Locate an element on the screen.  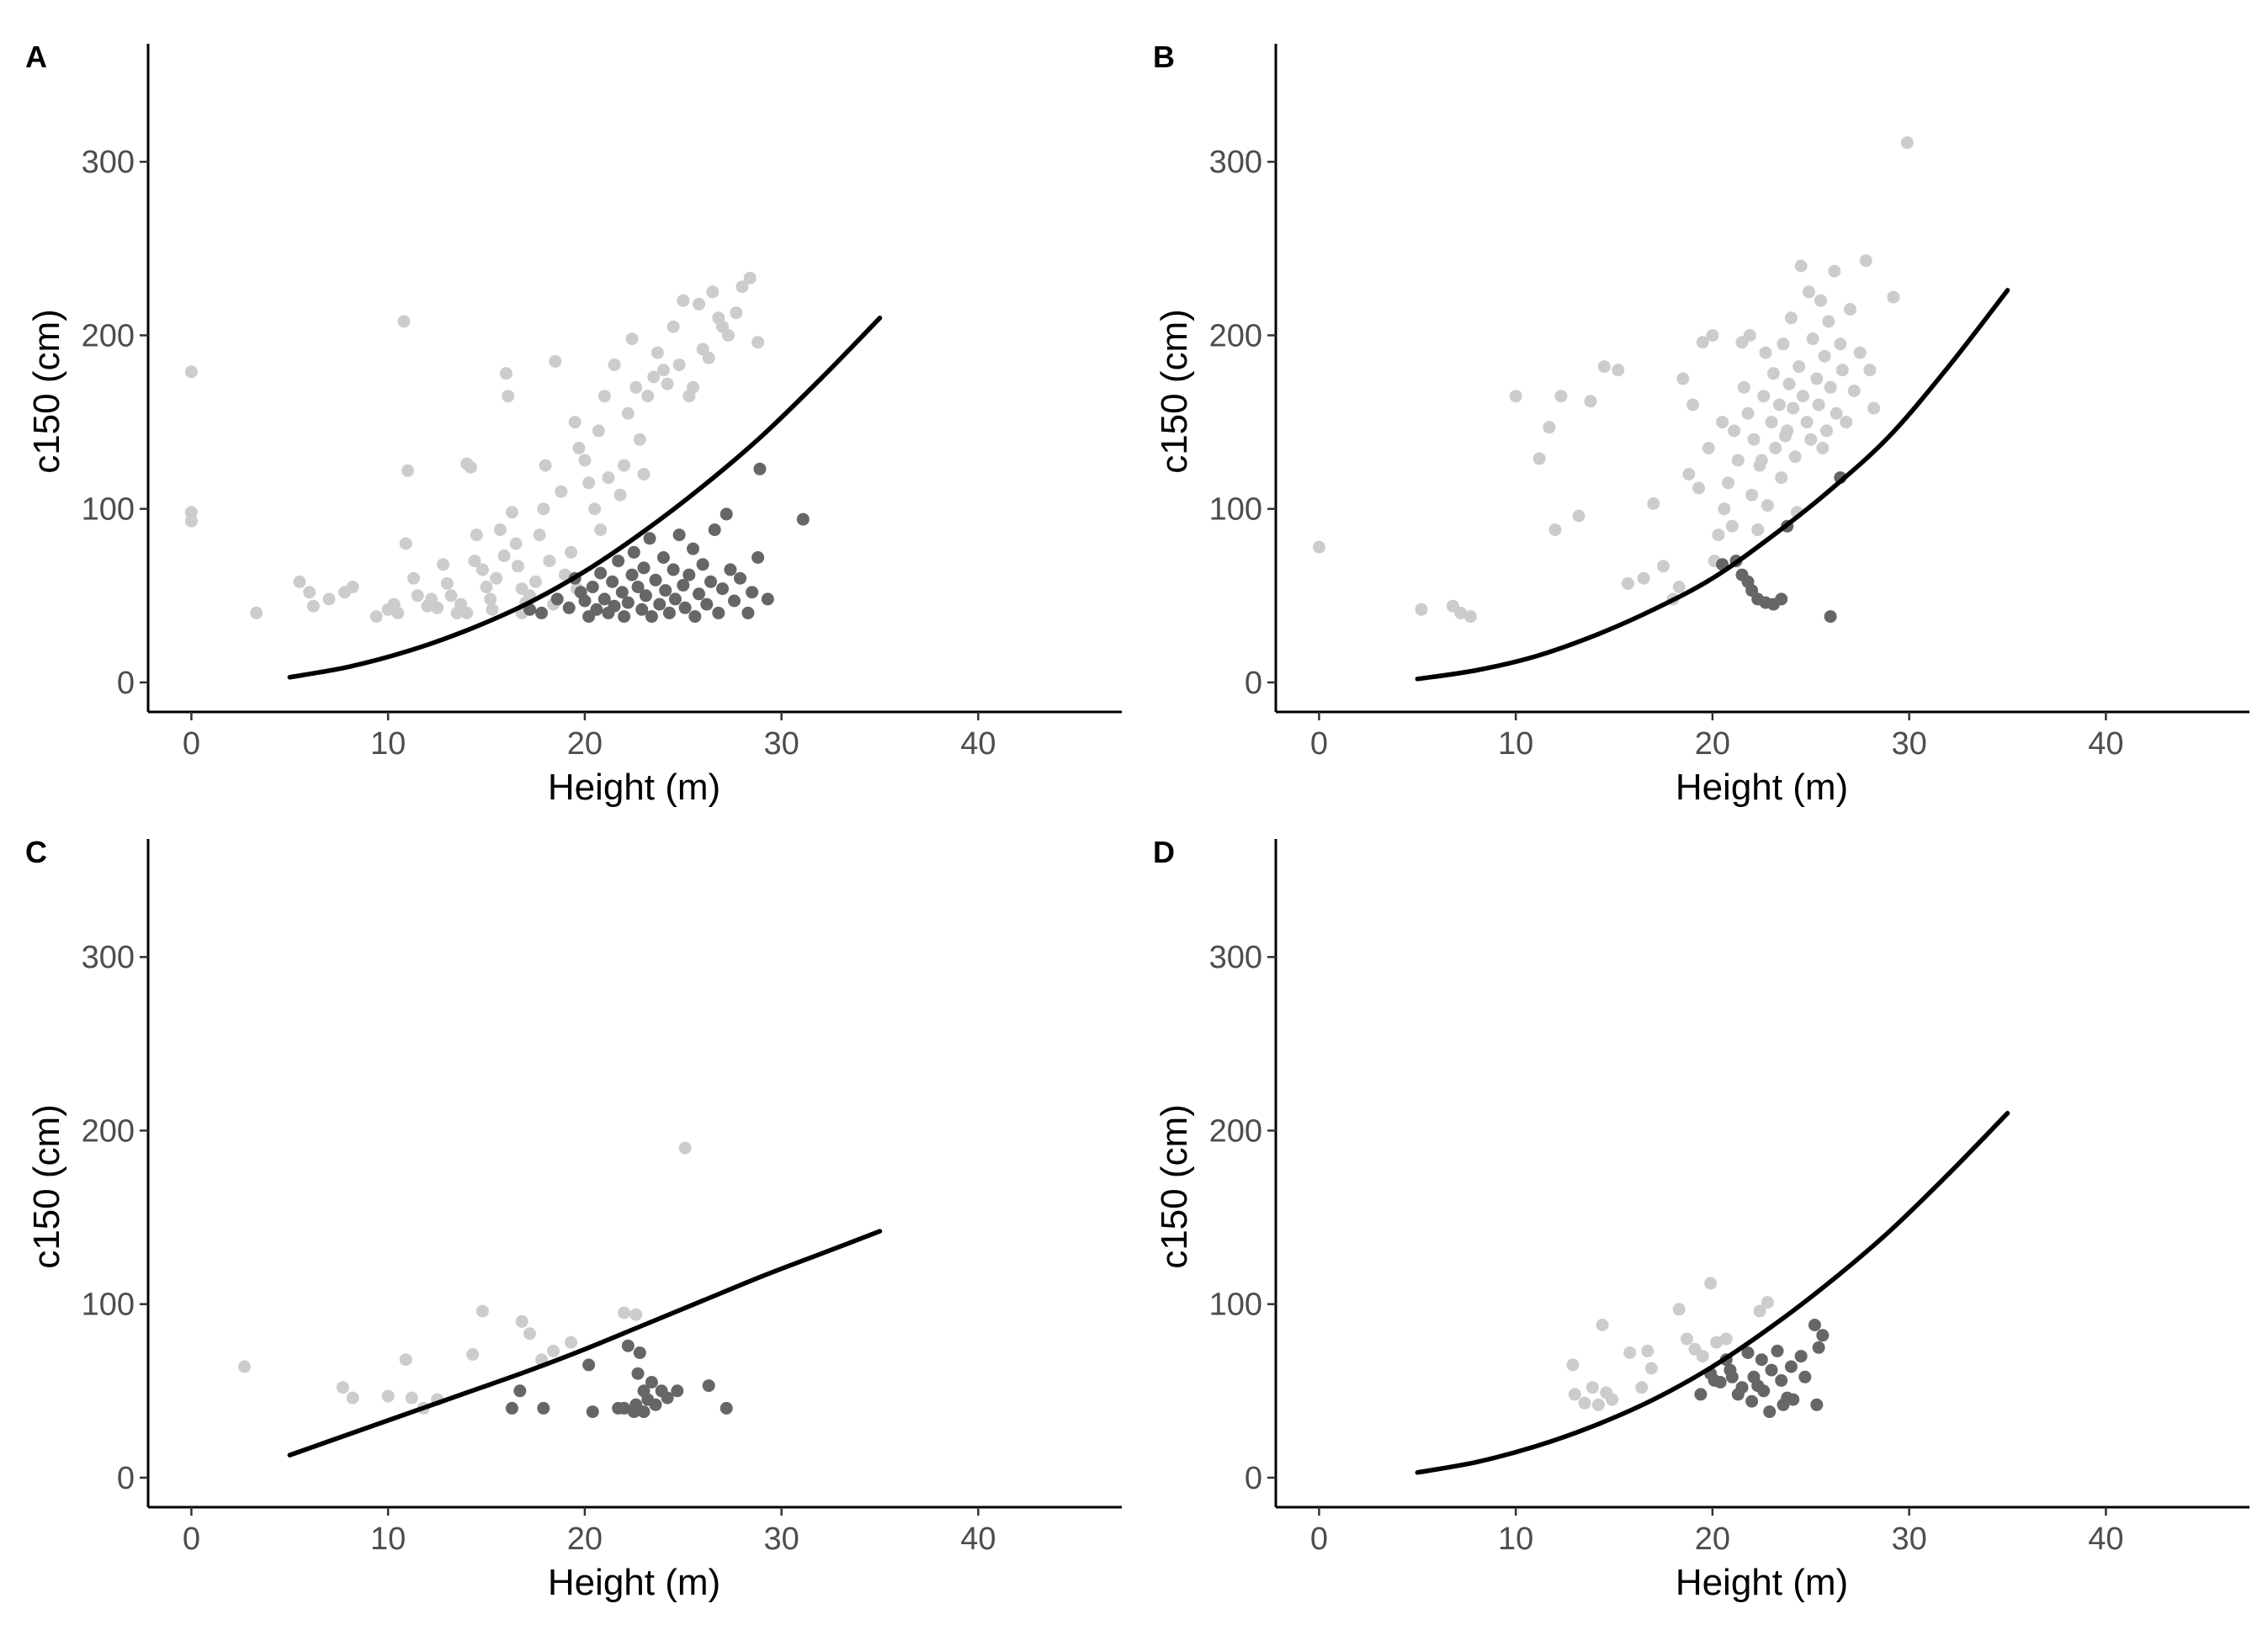
x-tick-label: 10 is located at coordinates (1515, 1539).